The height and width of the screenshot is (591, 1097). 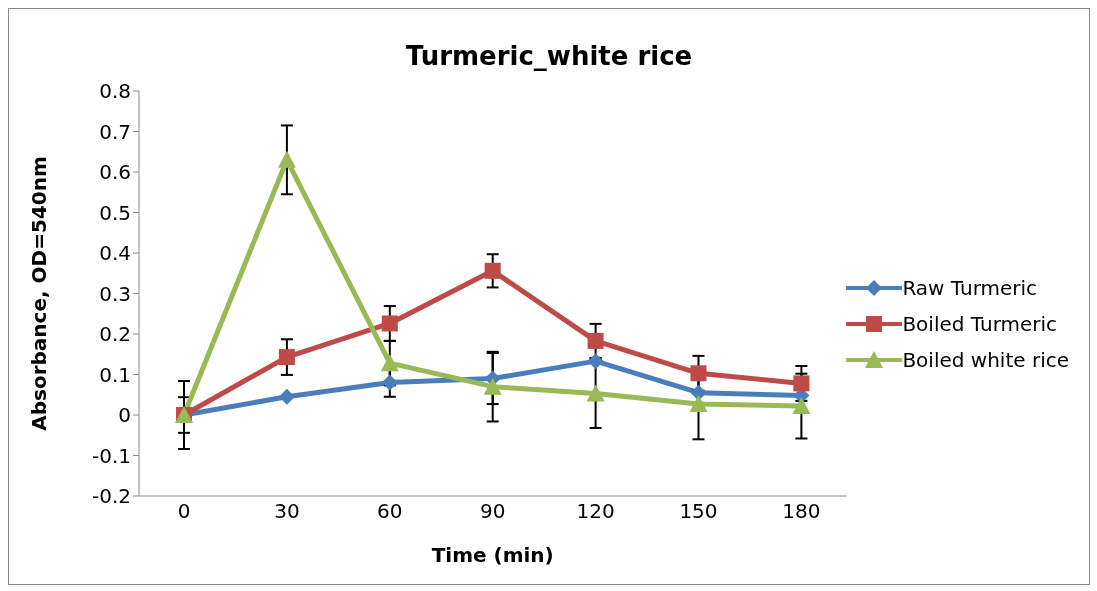 I want to click on y-axis-title: Absorbance, OD=540nm, so click(x=39, y=293).